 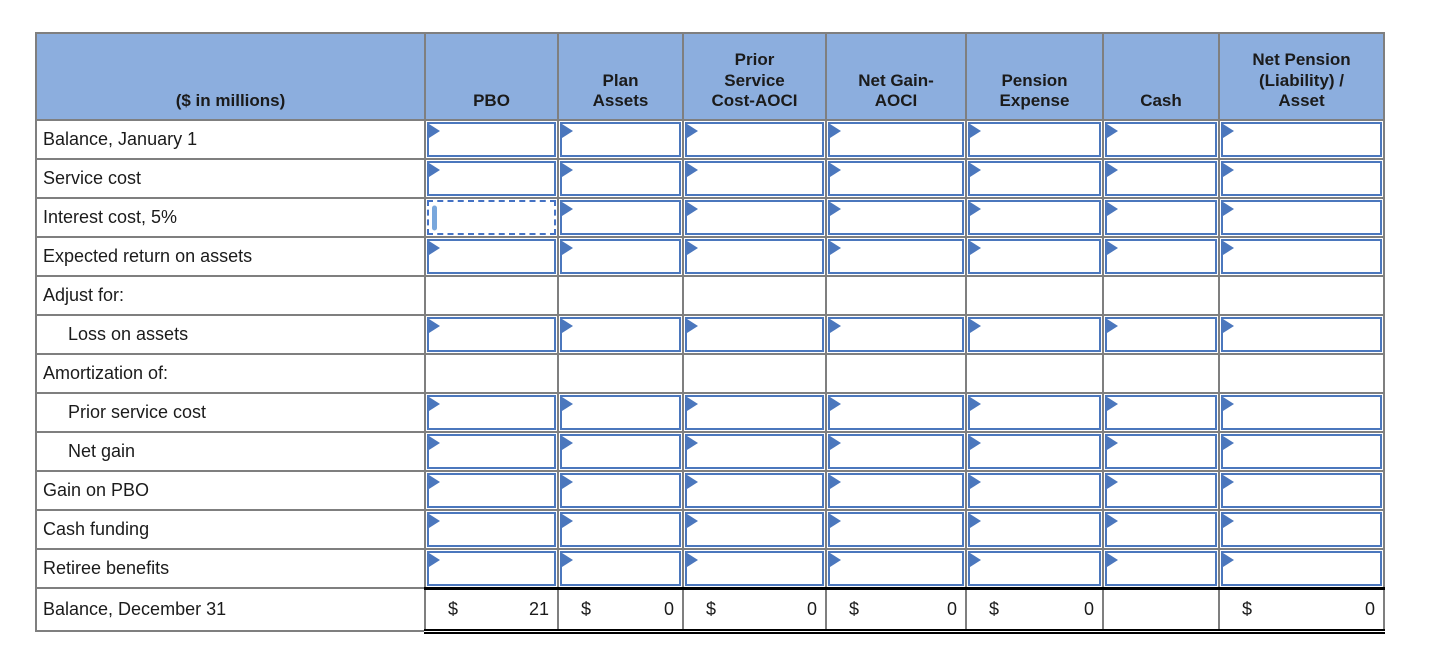 I want to click on table-row: Service cost, so click(x=710, y=178).